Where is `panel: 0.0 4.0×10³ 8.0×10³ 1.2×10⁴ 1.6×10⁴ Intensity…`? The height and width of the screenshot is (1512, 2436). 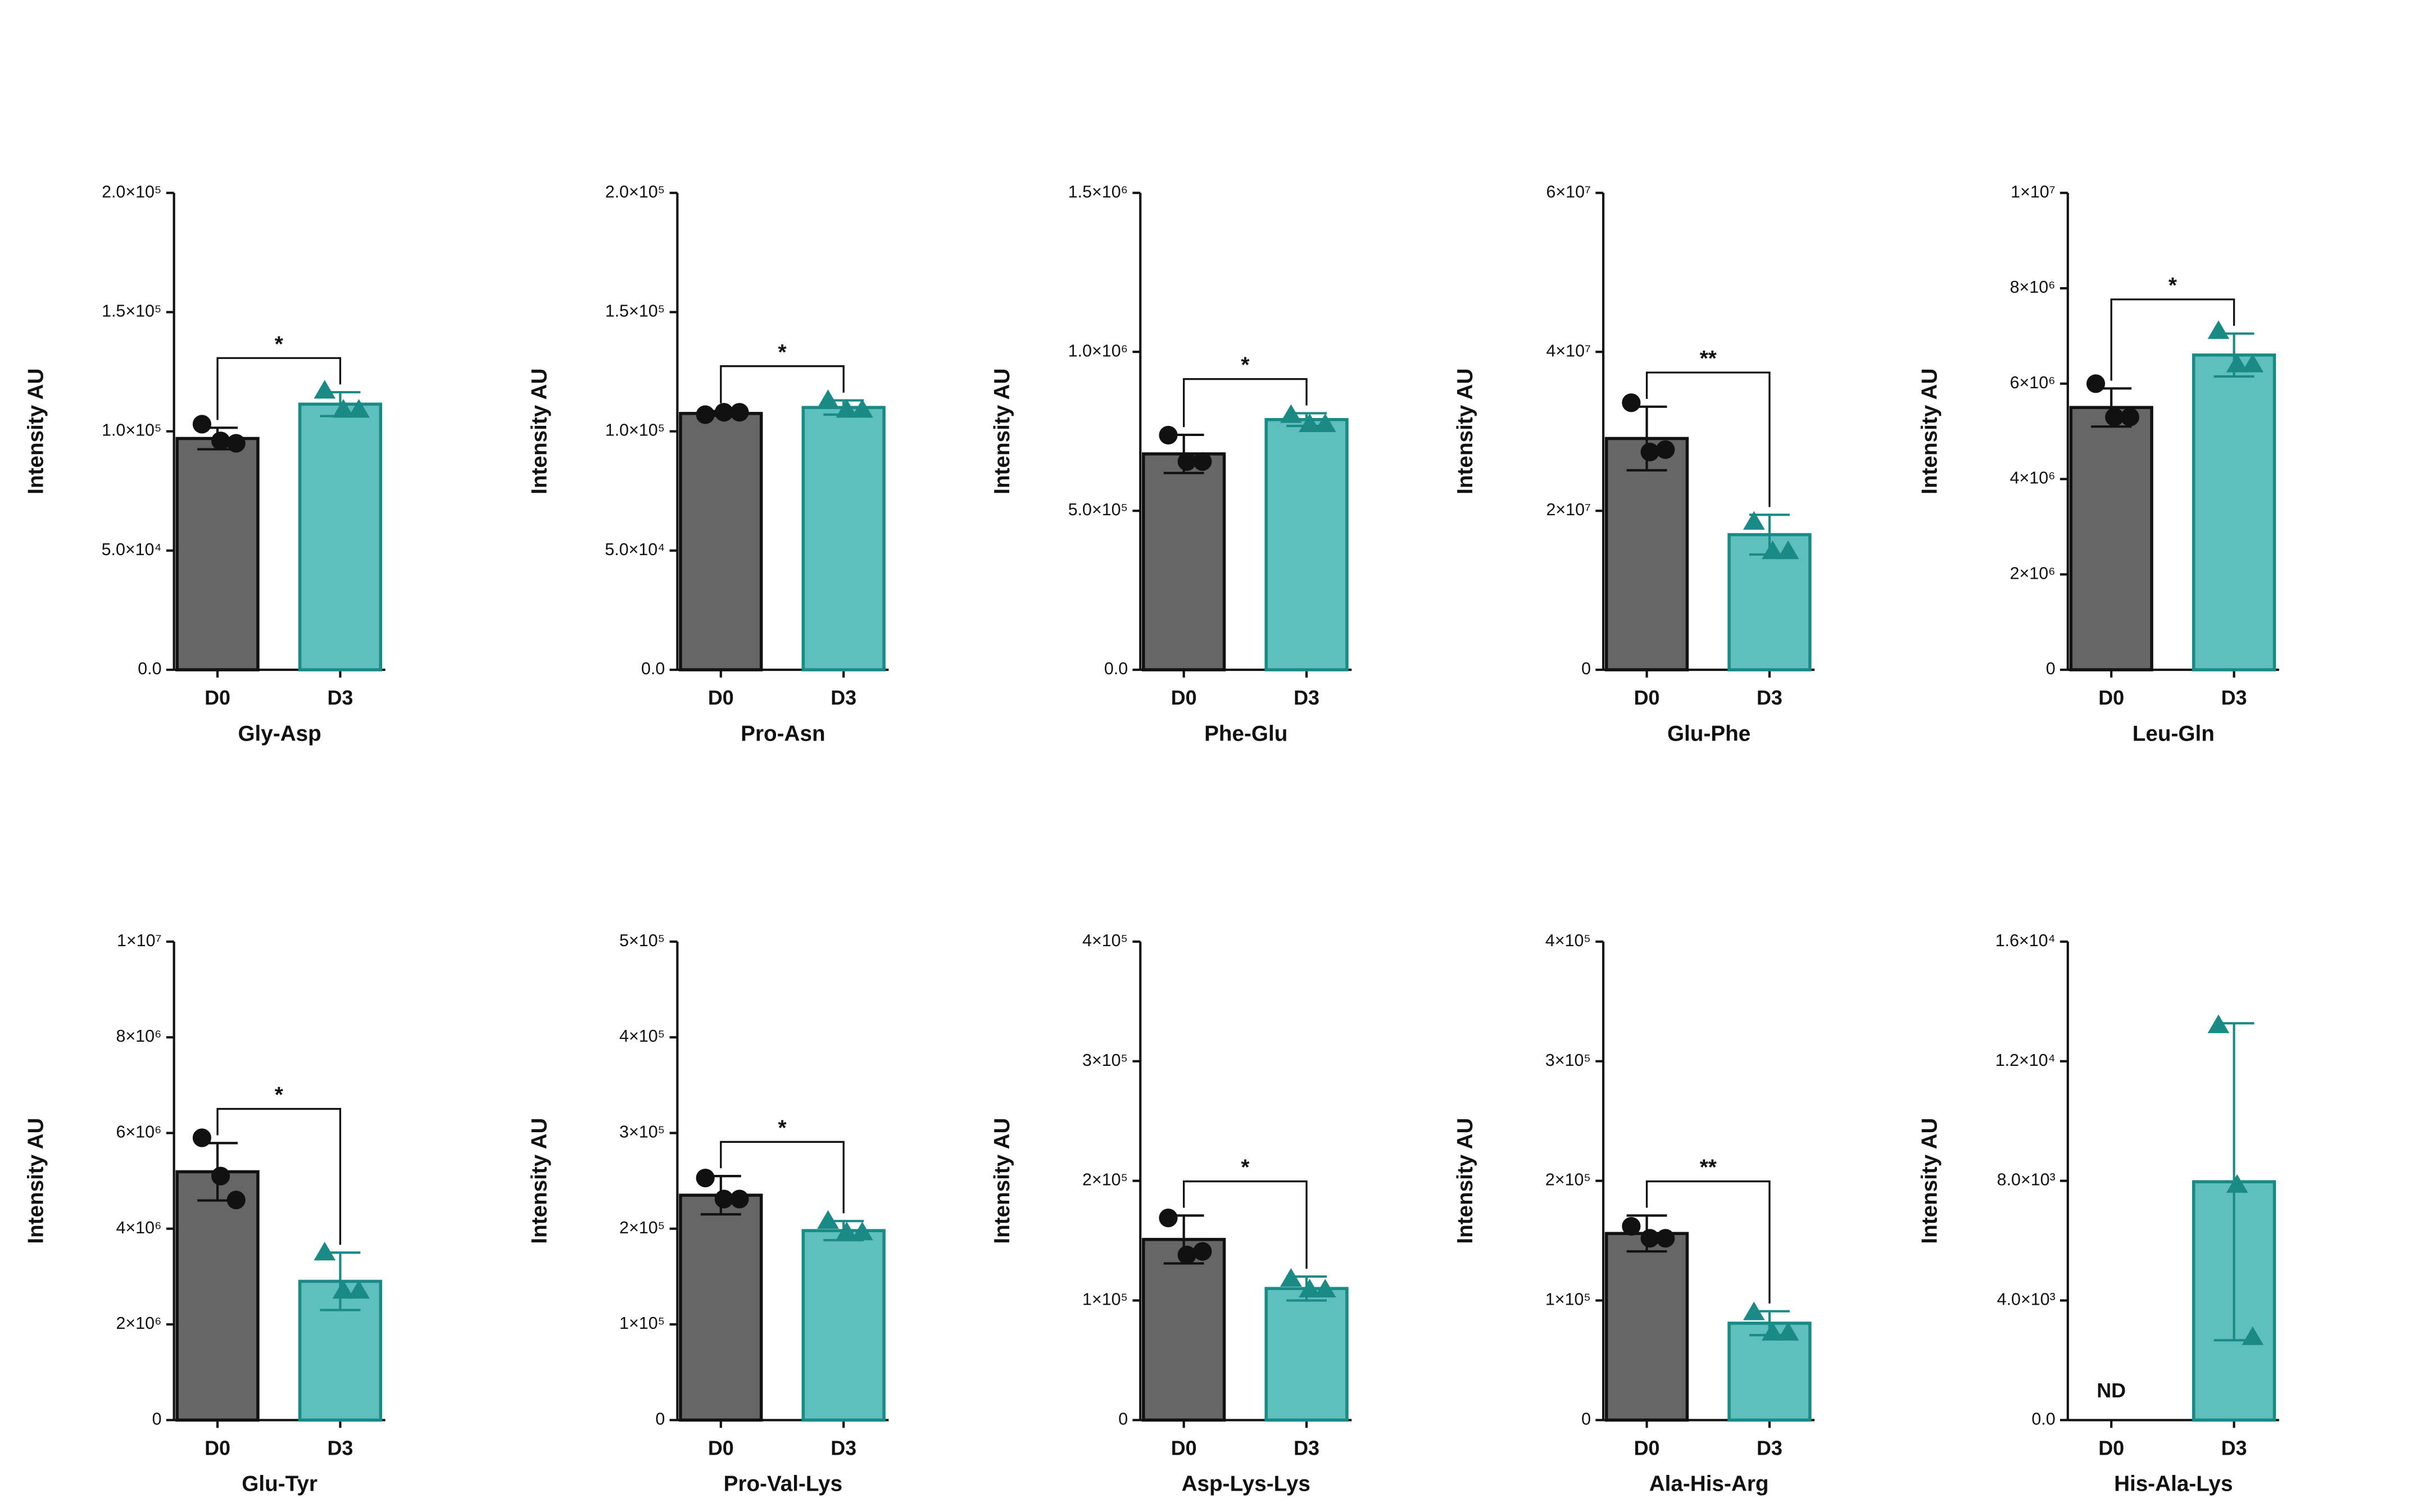 panel: 0.0 4.0×10³ 8.0×10³ 1.2×10⁴ 1.6×10⁴ Intensity… is located at coordinates (2098, 1213).